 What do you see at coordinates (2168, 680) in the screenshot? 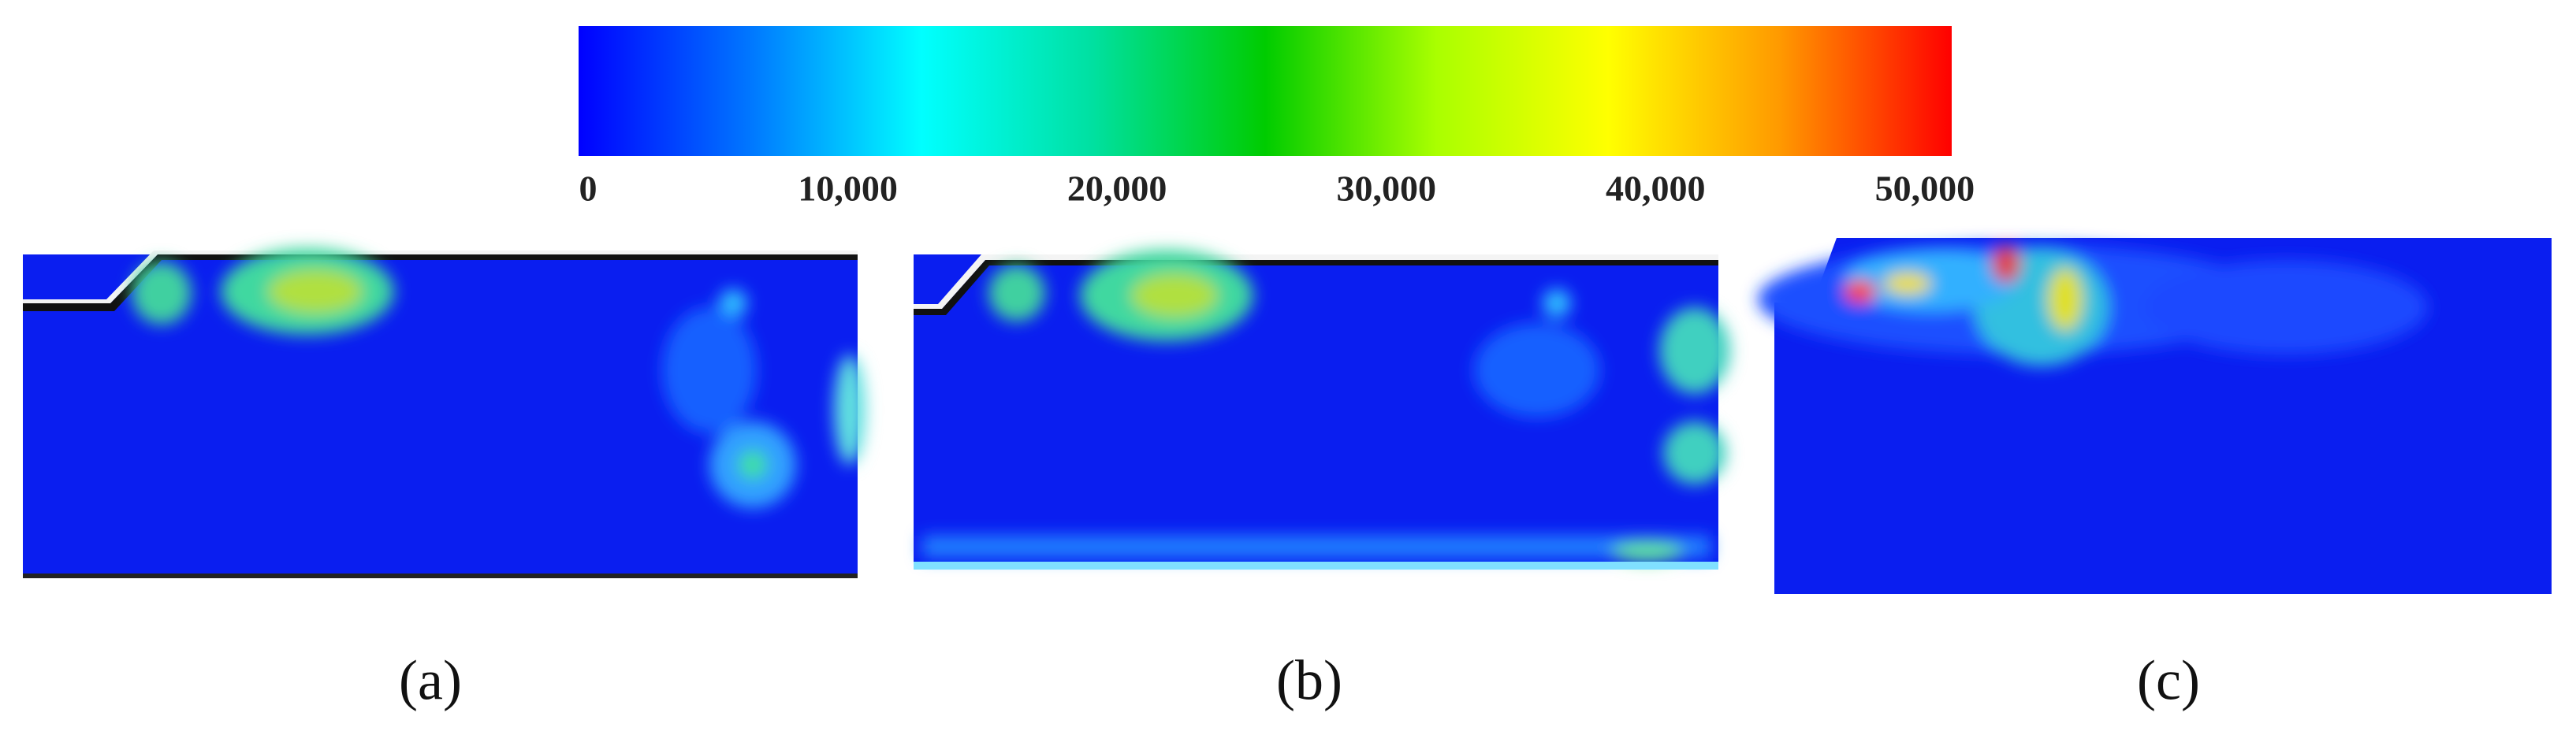
I see `panel-label: (c)` at bounding box center [2168, 680].